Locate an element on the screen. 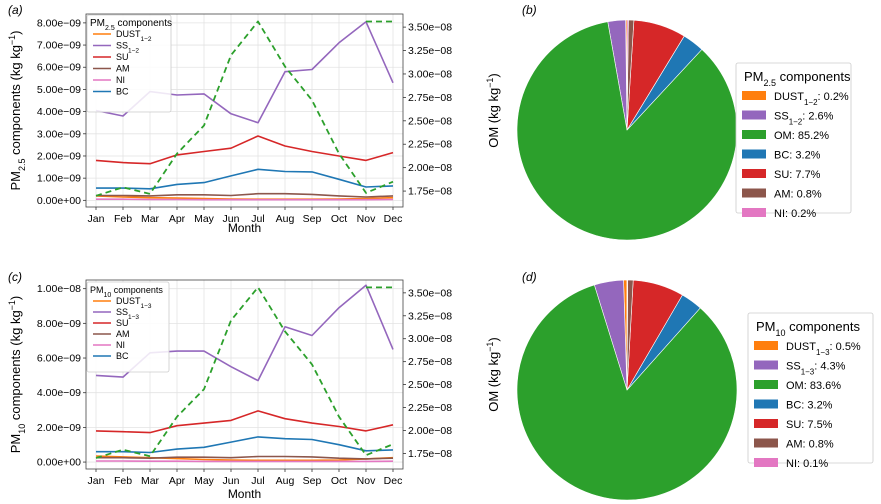 The image size is (881, 504). y-tick-label: 0.00e+00 is located at coordinates (59, 201).